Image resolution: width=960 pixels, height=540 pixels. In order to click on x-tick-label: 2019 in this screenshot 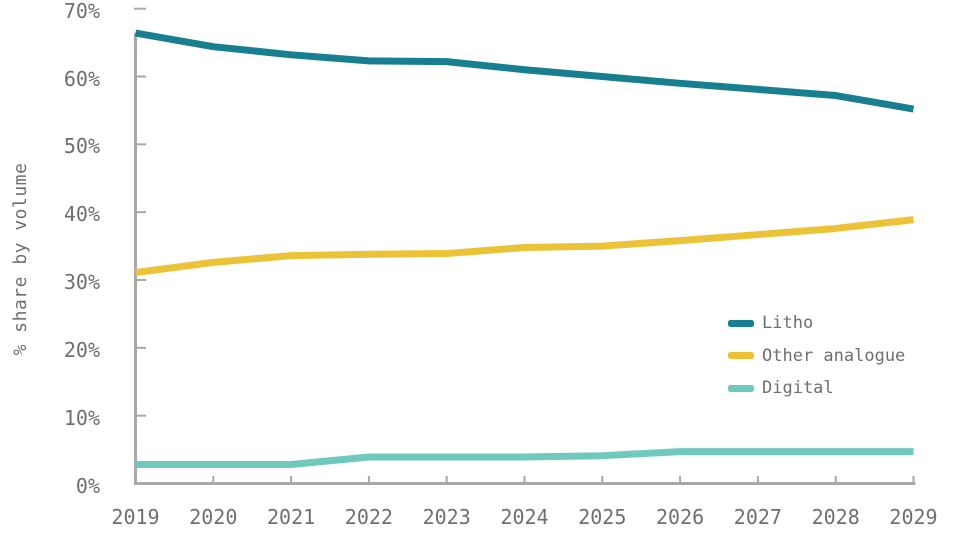, I will do `click(135, 517)`.